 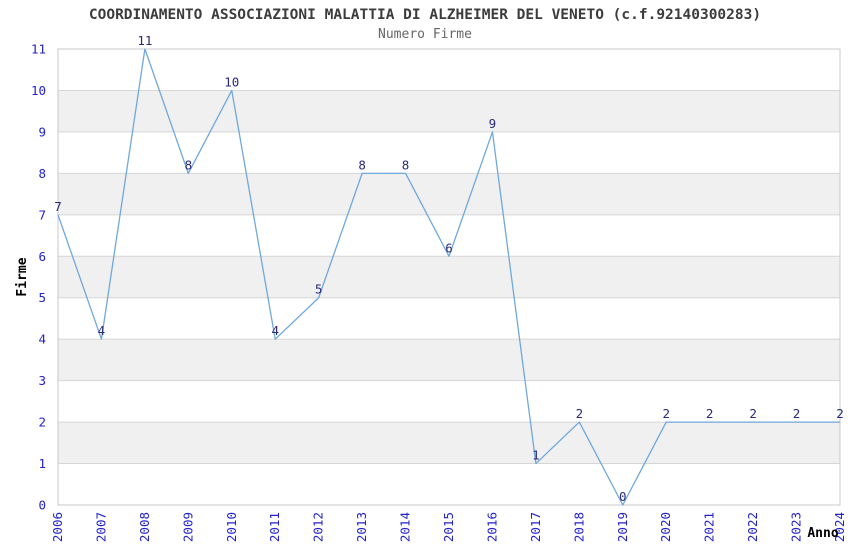 What do you see at coordinates (319, 289) in the screenshot?
I see `data-label: 5` at bounding box center [319, 289].